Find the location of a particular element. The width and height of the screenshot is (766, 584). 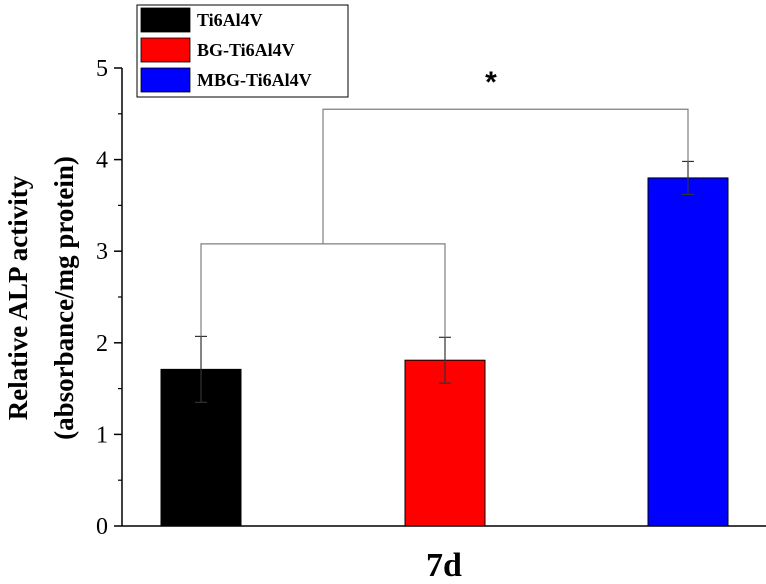

legend-swatch-Ti6Al4V is located at coordinates (165, 20).